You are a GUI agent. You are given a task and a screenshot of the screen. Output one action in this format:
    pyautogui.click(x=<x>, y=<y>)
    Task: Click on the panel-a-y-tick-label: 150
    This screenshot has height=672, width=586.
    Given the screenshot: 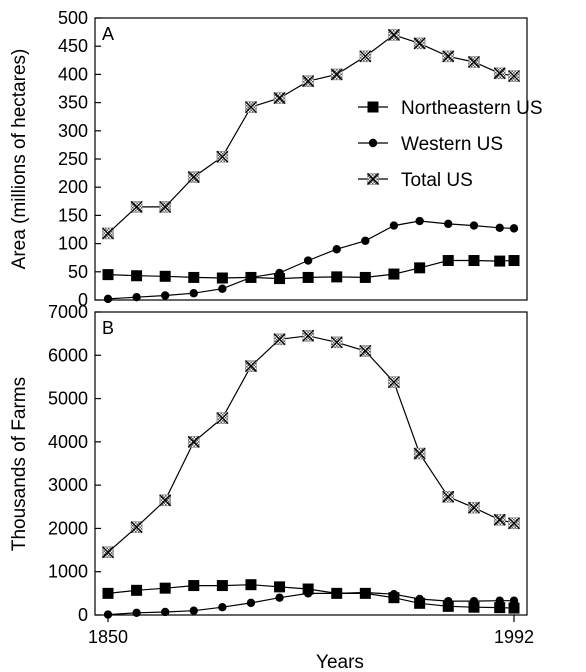 What is the action you would take?
    pyautogui.click(x=73, y=215)
    